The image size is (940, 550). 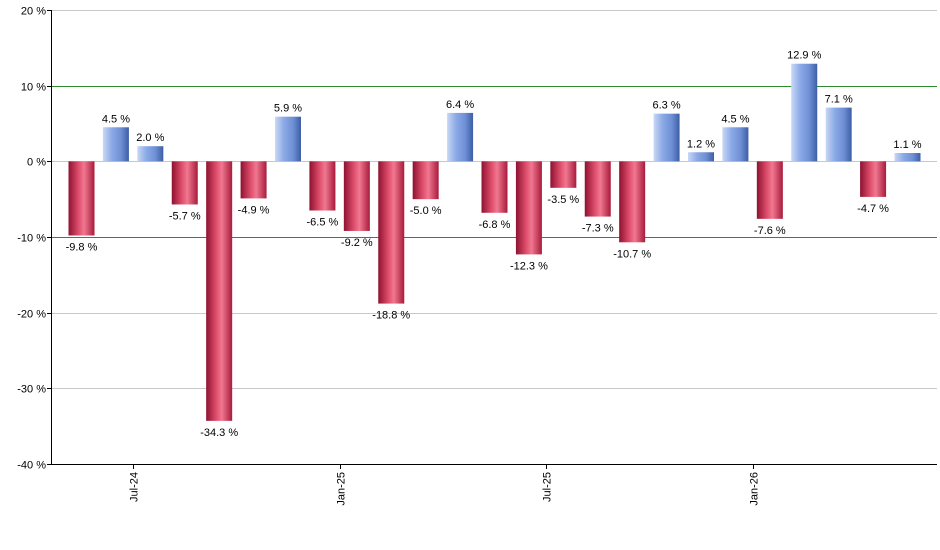 What do you see at coordinates (33, 88) in the screenshot?
I see `y-tick-label: 10 %` at bounding box center [33, 88].